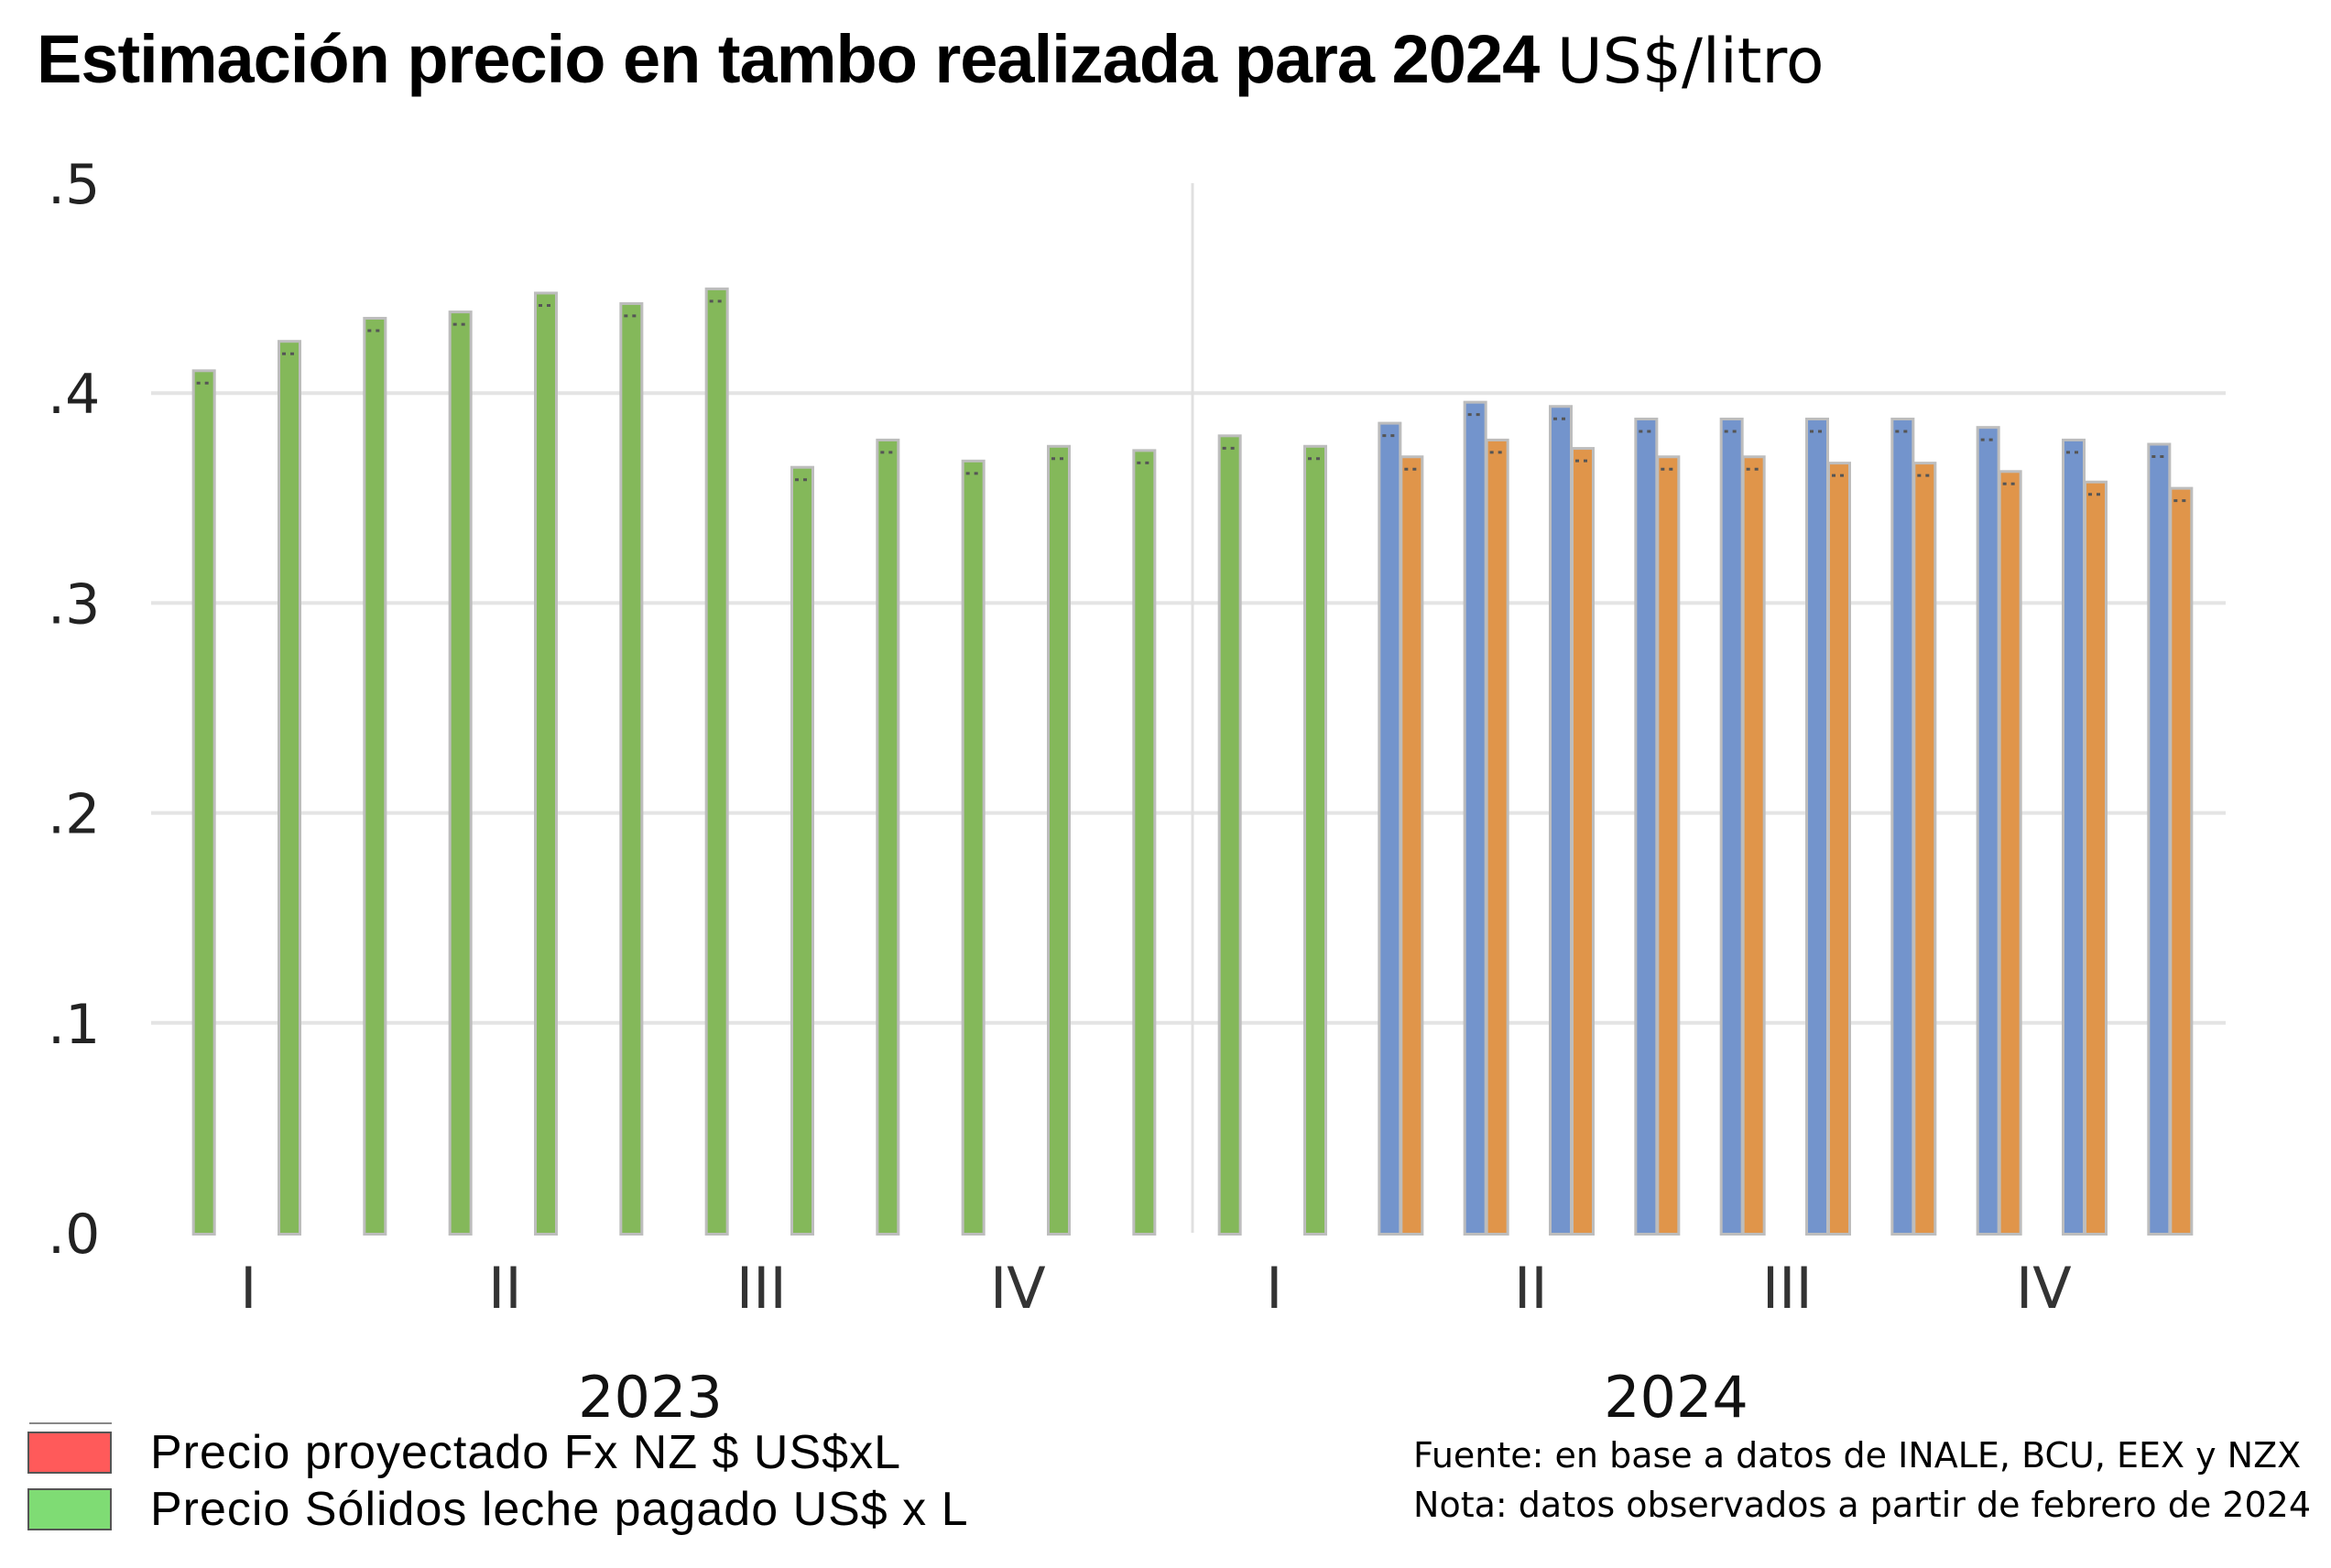  Describe the element at coordinates (69, 1453) in the screenshot. I see `legend-swatch-red` at that location.